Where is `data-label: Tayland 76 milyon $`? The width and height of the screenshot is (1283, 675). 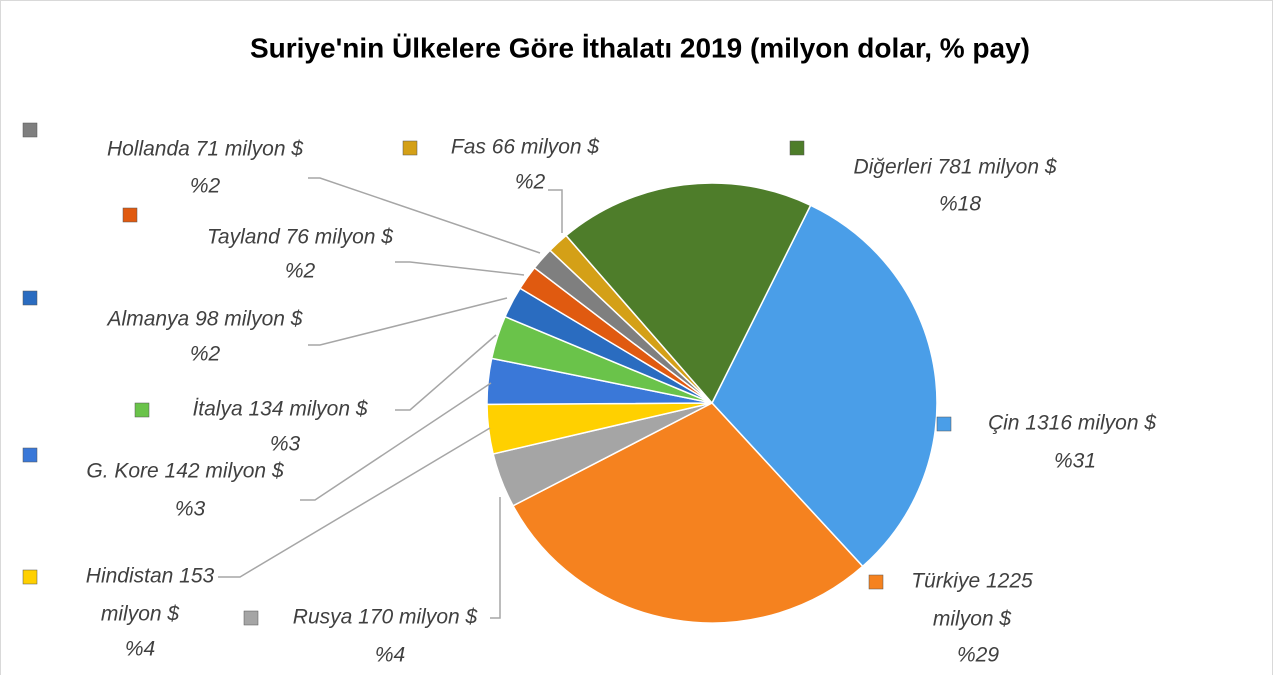
data-label: Tayland 76 milyon $ is located at coordinates (300, 237).